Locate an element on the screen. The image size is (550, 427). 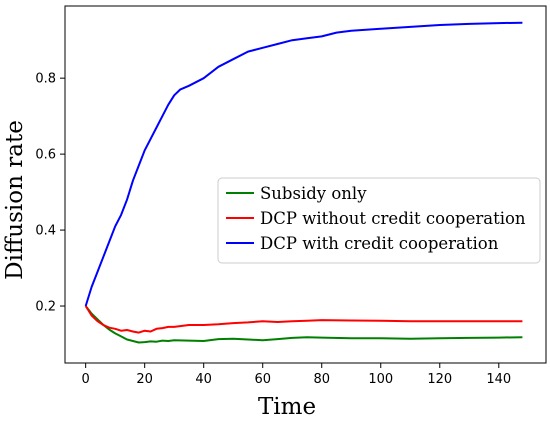
x-axis-label: Time is located at coordinates (287, 407).